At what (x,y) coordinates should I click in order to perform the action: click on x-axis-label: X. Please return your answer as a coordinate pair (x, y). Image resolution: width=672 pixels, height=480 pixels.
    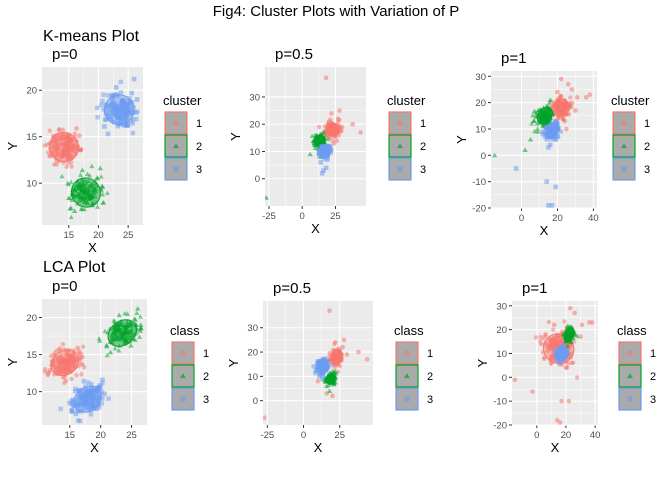
    Looking at the image, I should click on (544, 230).